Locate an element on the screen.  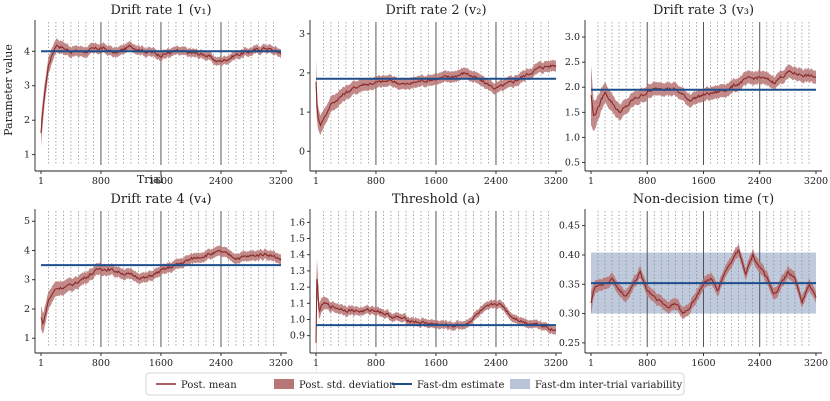
y-tick-label: 1.4 is located at coordinates (297, 255).